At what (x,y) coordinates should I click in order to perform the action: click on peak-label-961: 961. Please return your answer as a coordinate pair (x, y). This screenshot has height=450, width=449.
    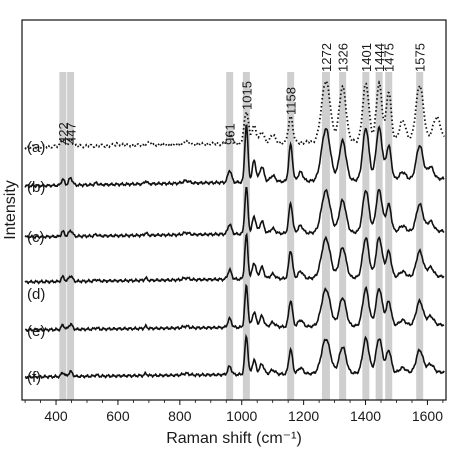
    Looking at the image, I should click on (230, 134).